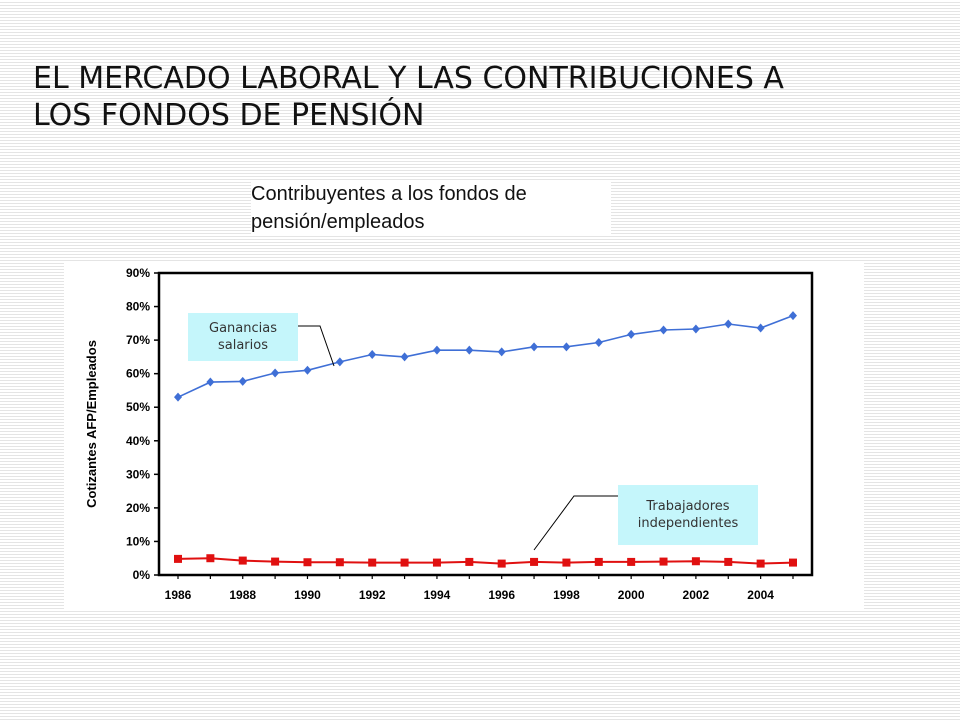 Image resolution: width=960 pixels, height=720 pixels. What do you see at coordinates (696, 595) in the screenshot?
I see `x-tick-label: 2002` at bounding box center [696, 595].